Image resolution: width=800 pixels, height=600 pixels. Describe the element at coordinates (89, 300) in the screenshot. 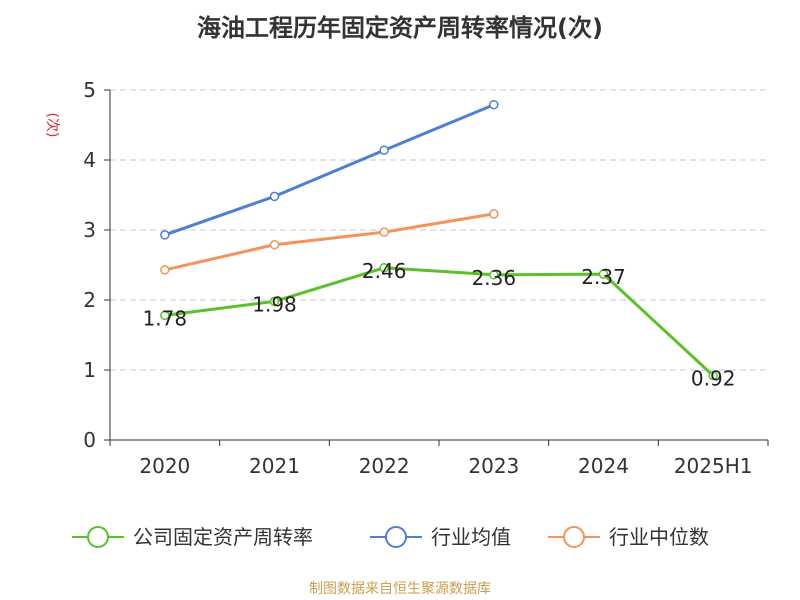

I see `y-tick-label: 2` at that location.